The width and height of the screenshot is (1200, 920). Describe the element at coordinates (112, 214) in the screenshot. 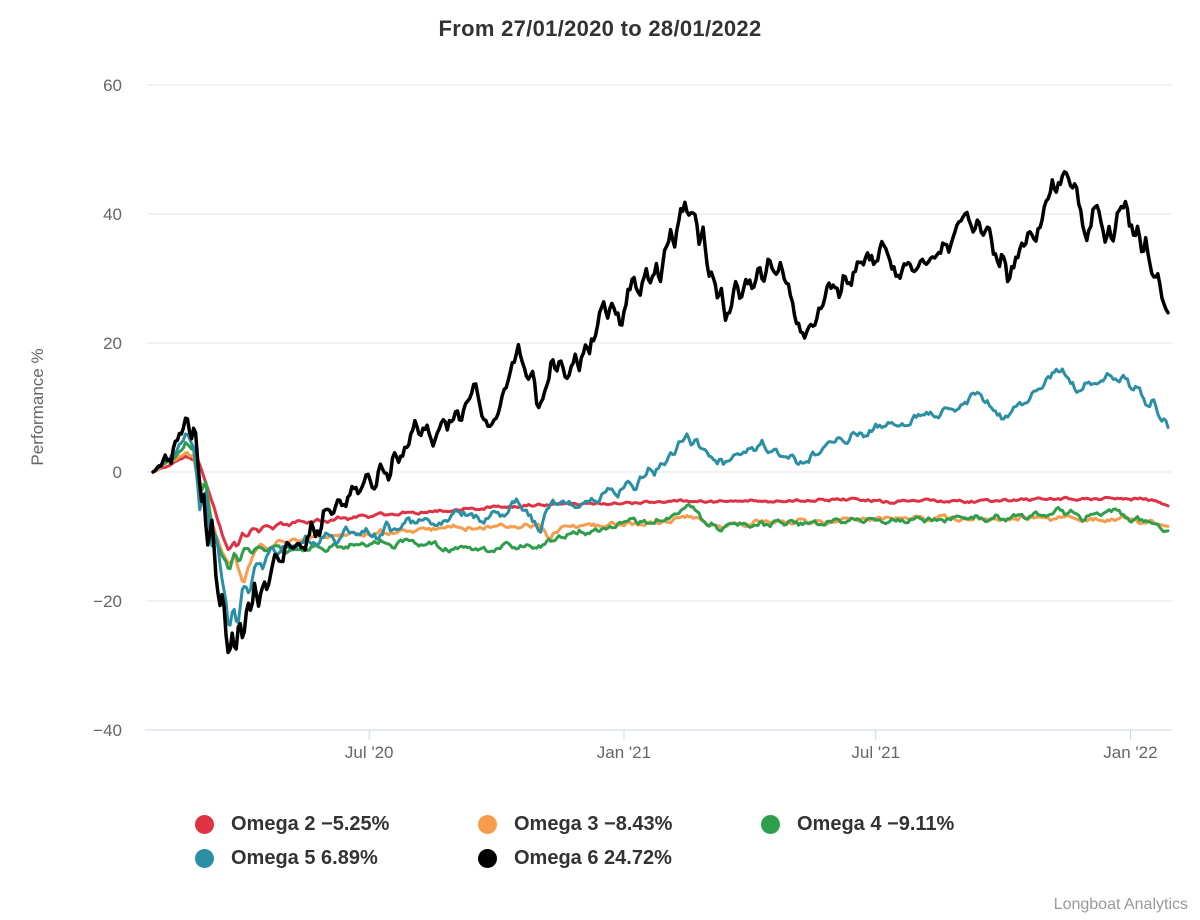

I see `y-axis-label: 40` at that location.